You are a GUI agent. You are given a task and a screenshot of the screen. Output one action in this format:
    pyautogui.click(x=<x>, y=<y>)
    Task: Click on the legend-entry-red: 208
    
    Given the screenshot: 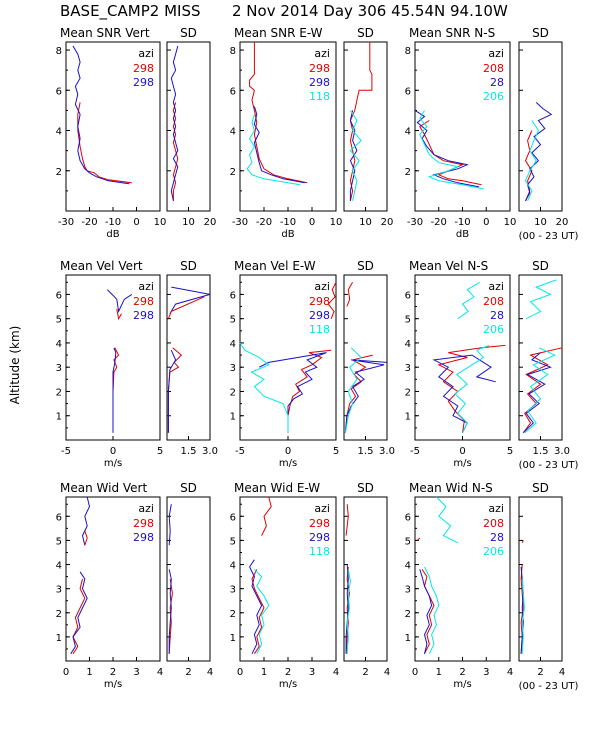 What is the action you would take?
    pyautogui.click(x=493, y=68)
    